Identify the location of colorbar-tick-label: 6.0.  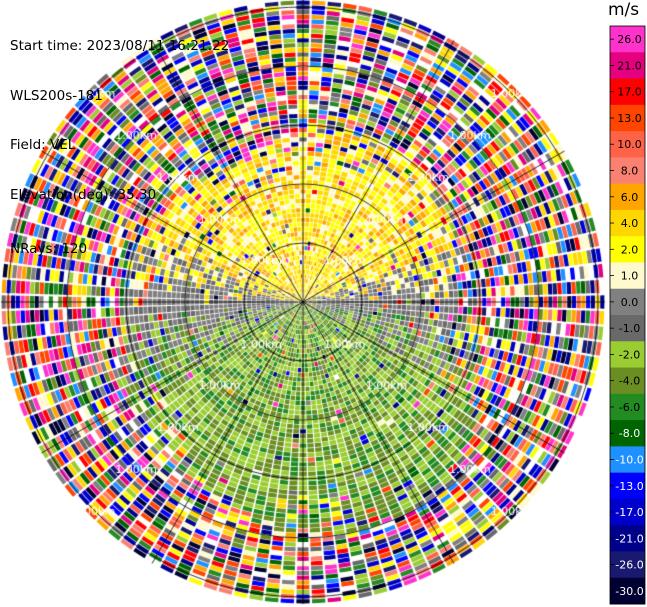
(630, 197).